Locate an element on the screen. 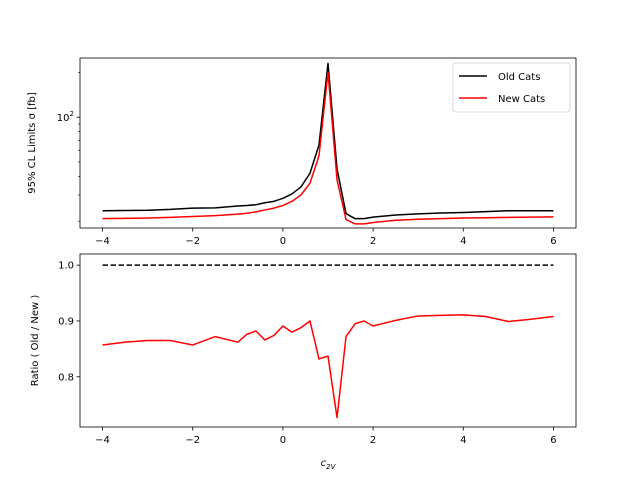 Image resolution: width=640 pixels, height=480 pixels. bottom-x-tick-label: 6 is located at coordinates (553, 440).